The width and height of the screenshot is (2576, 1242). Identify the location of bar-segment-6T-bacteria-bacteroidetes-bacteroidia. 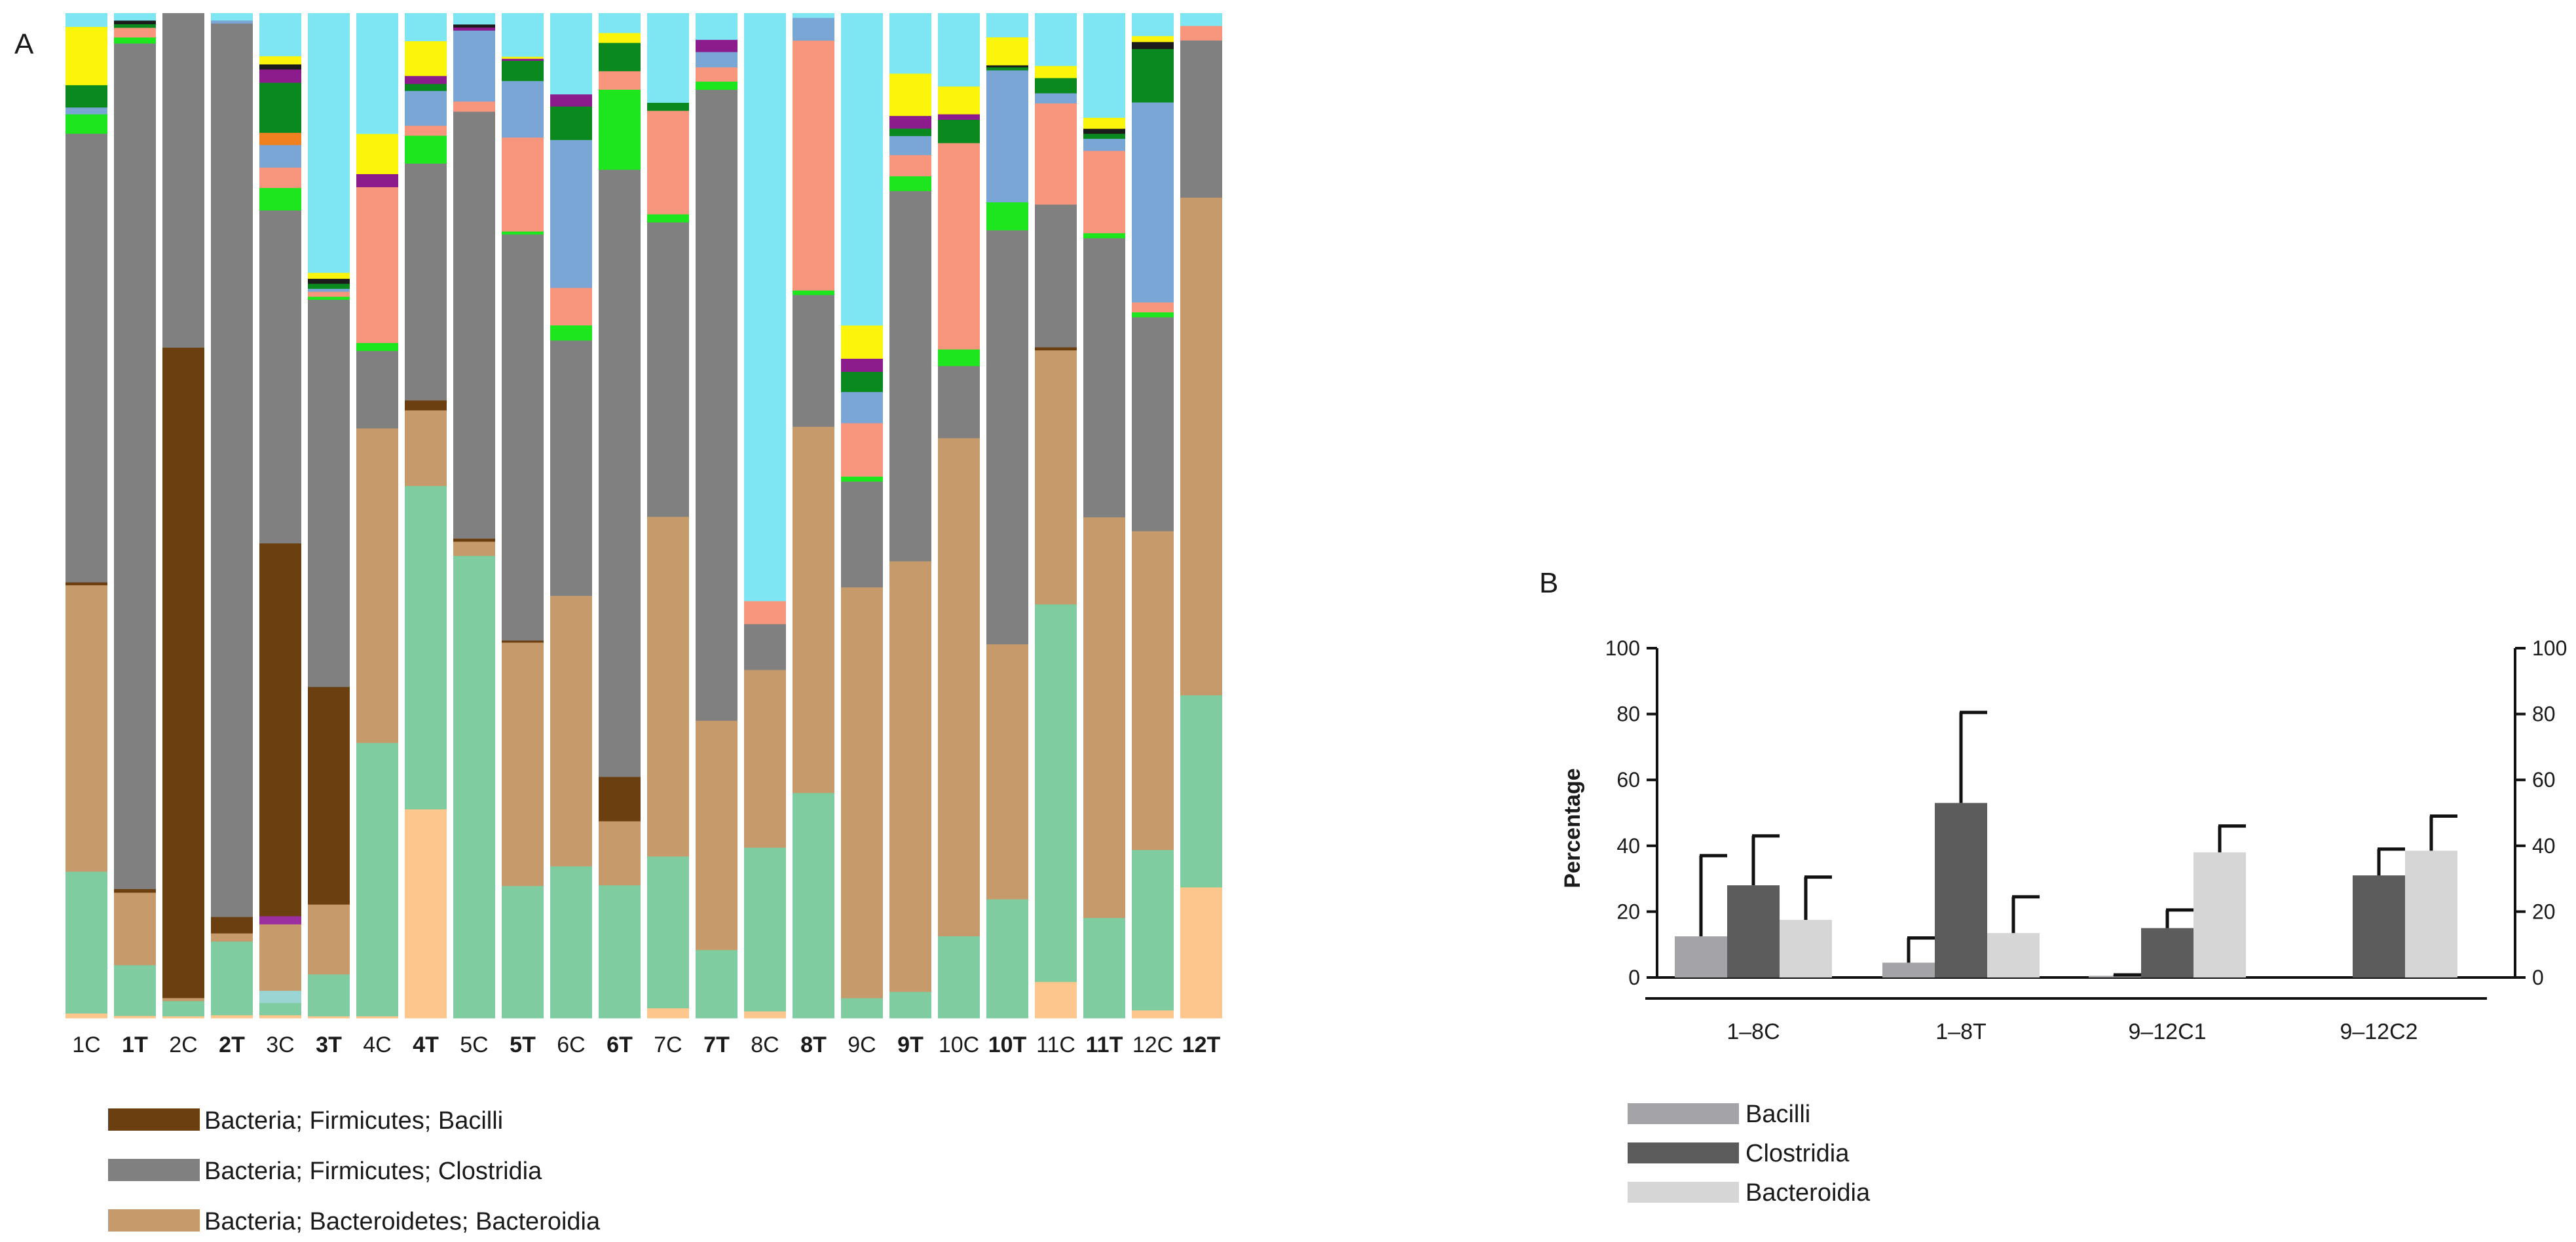
(620, 853).